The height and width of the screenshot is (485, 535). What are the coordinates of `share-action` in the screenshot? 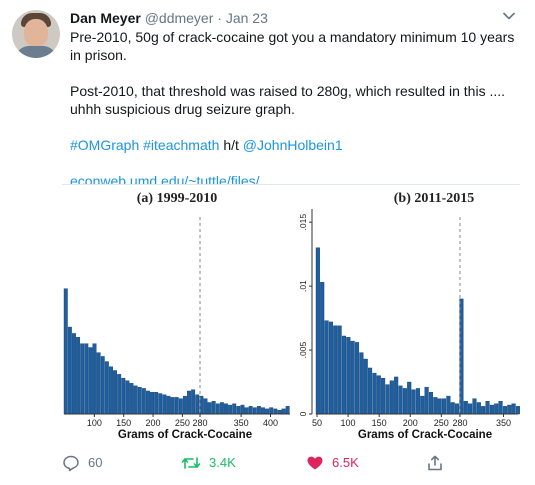 It's located at (435, 463).